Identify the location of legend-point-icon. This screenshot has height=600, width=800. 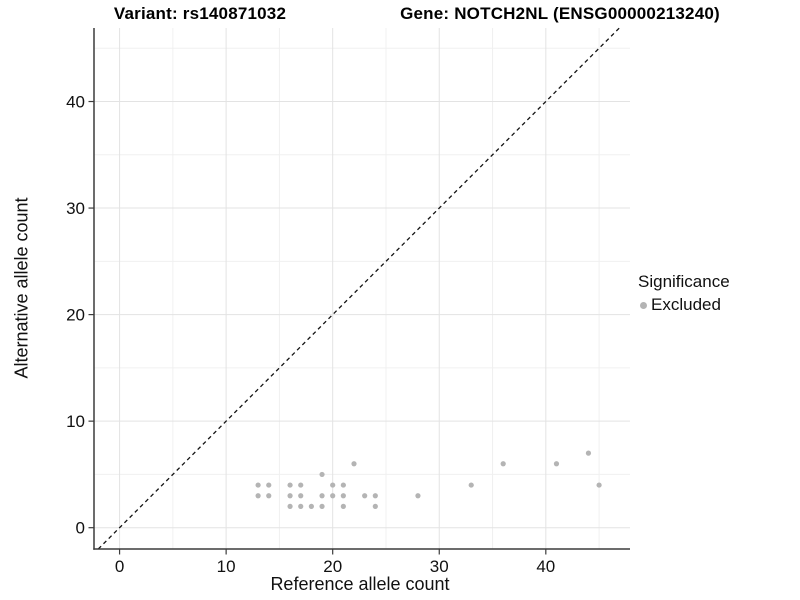
(643, 305).